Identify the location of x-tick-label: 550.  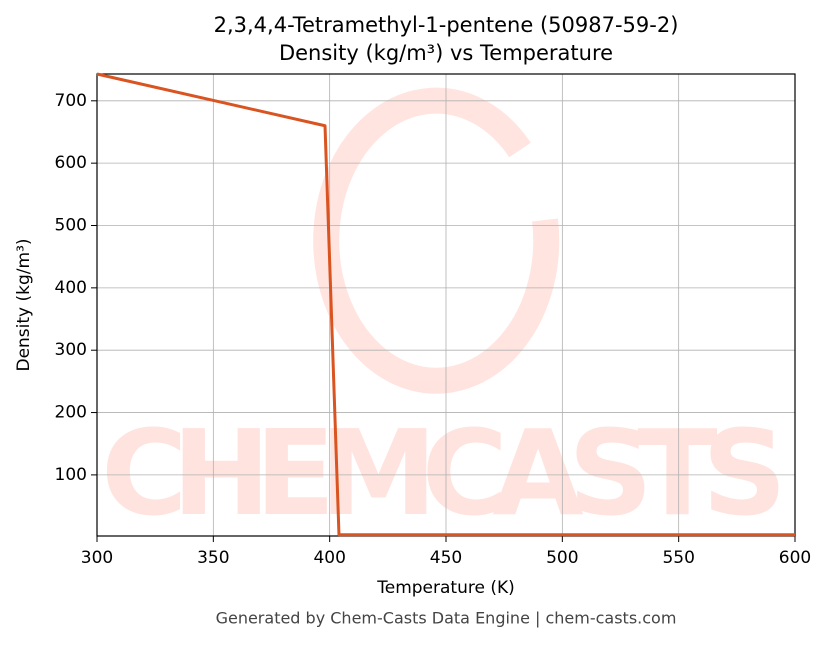
(678, 558).